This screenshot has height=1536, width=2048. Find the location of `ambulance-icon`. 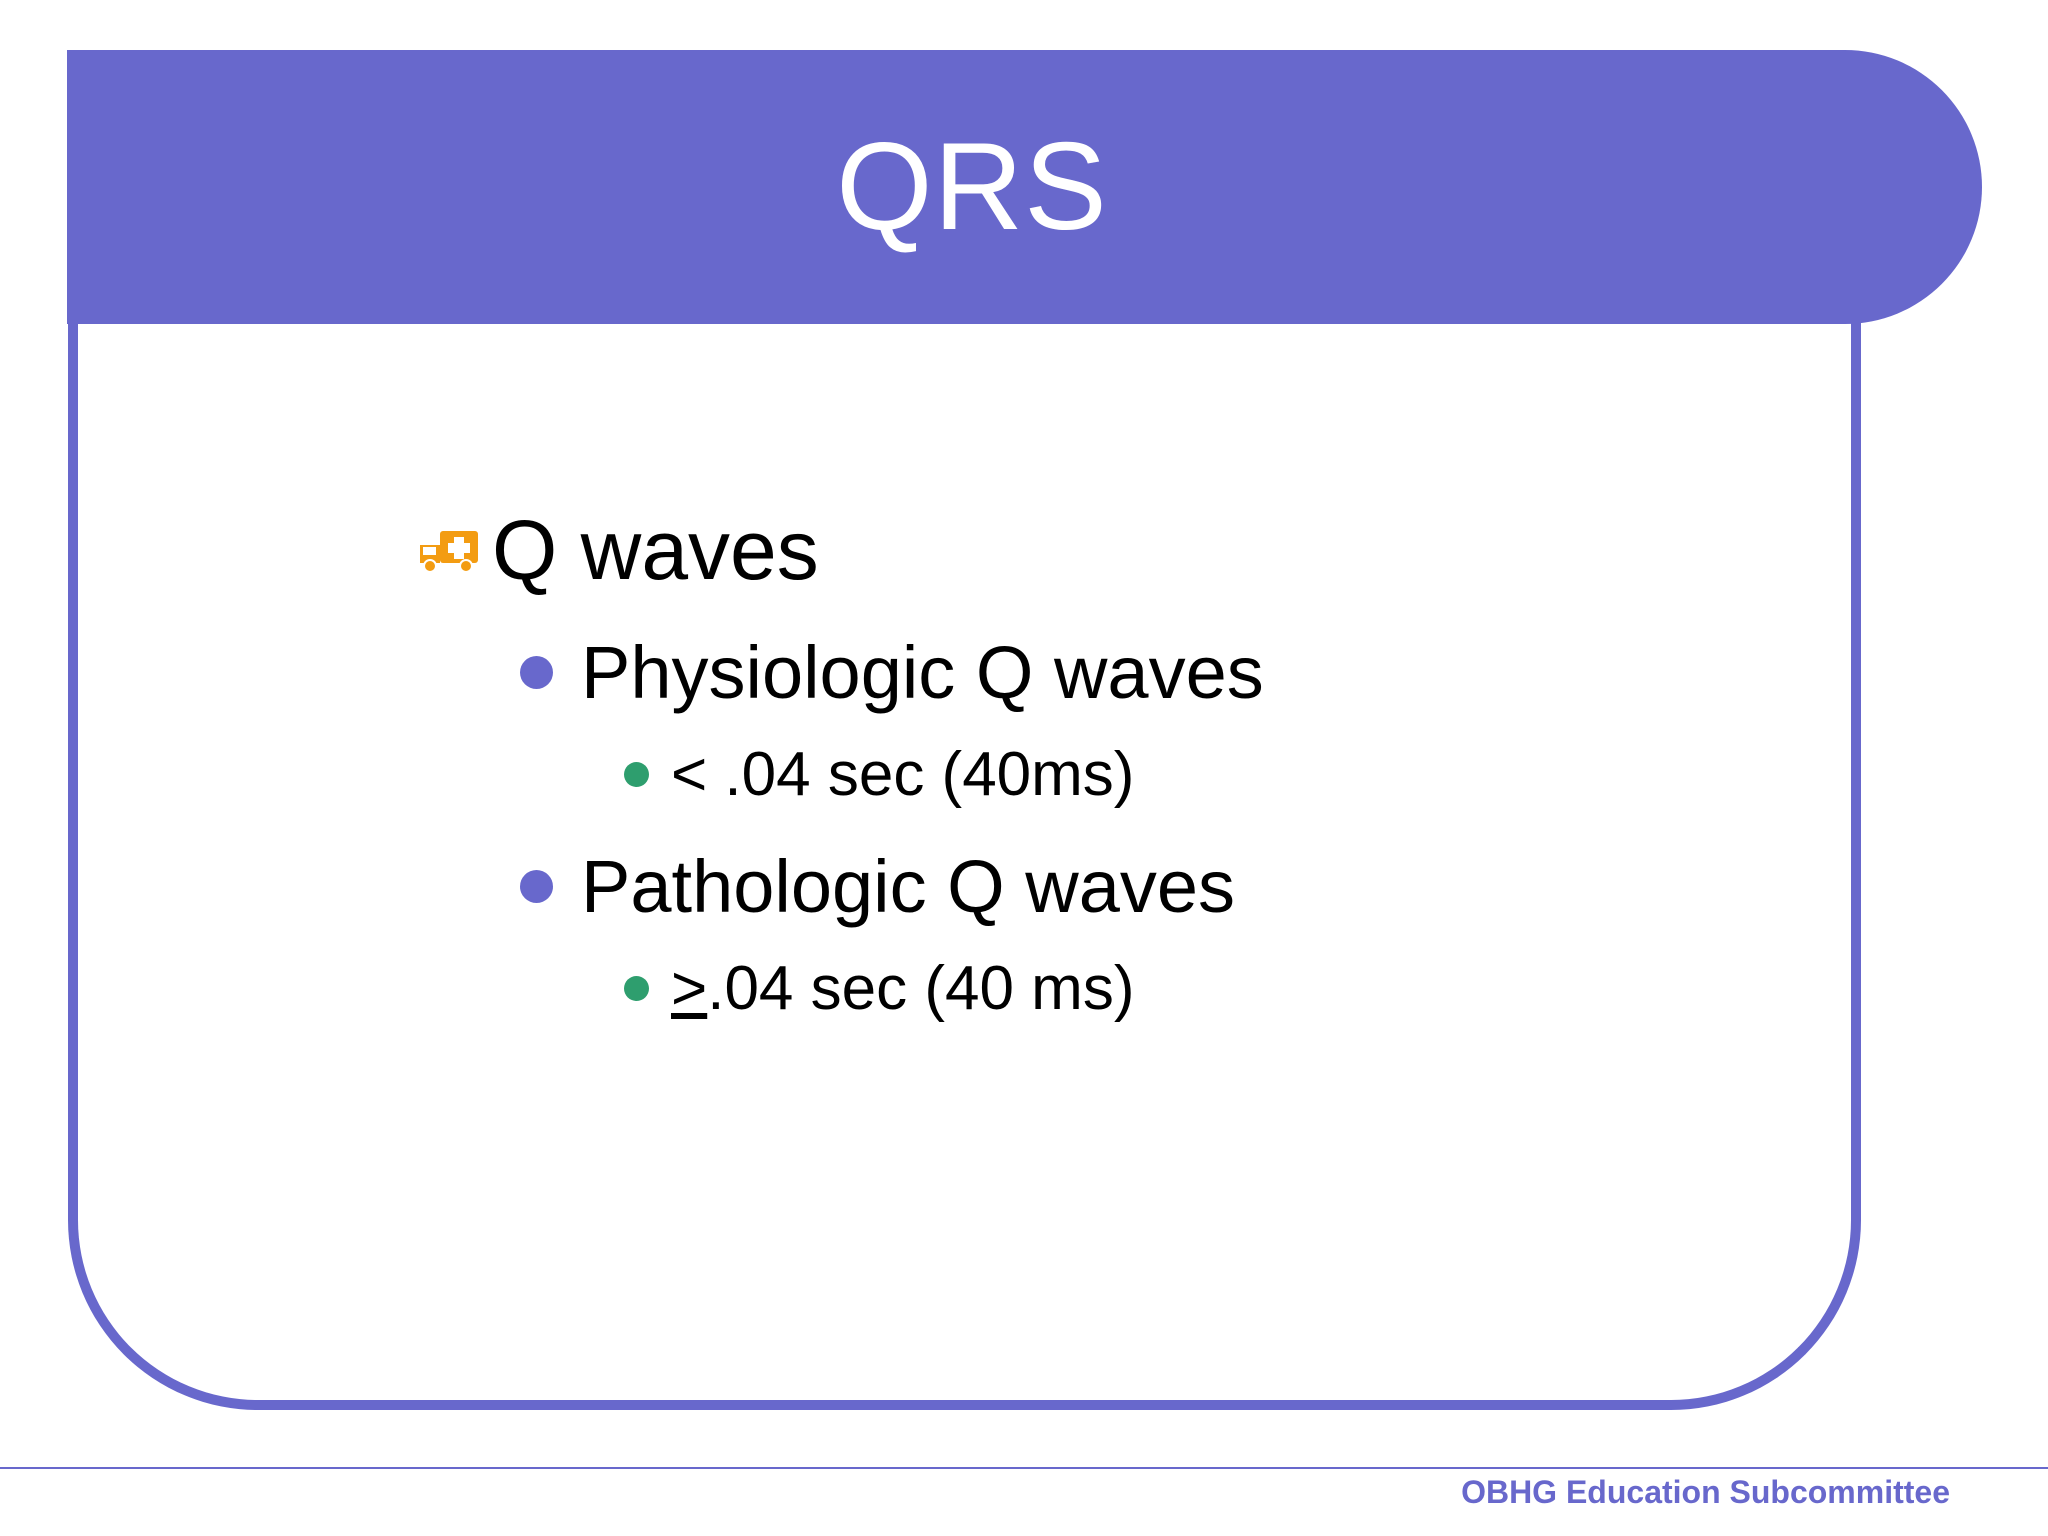

ambulance-icon is located at coordinates (449, 552).